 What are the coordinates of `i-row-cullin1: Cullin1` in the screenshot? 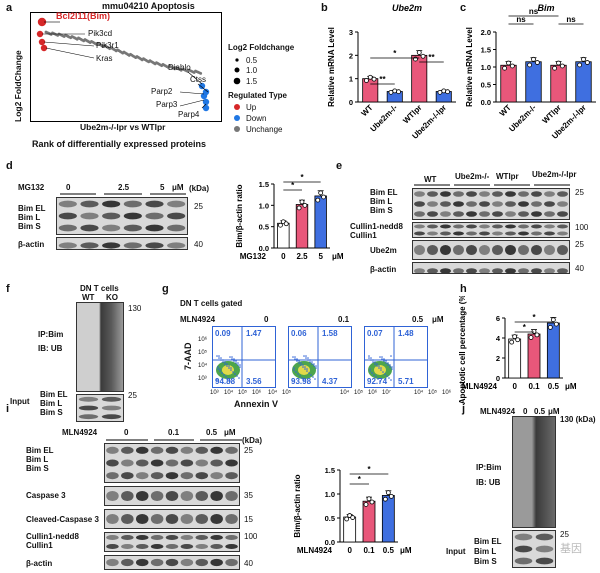 It's located at (39, 545).